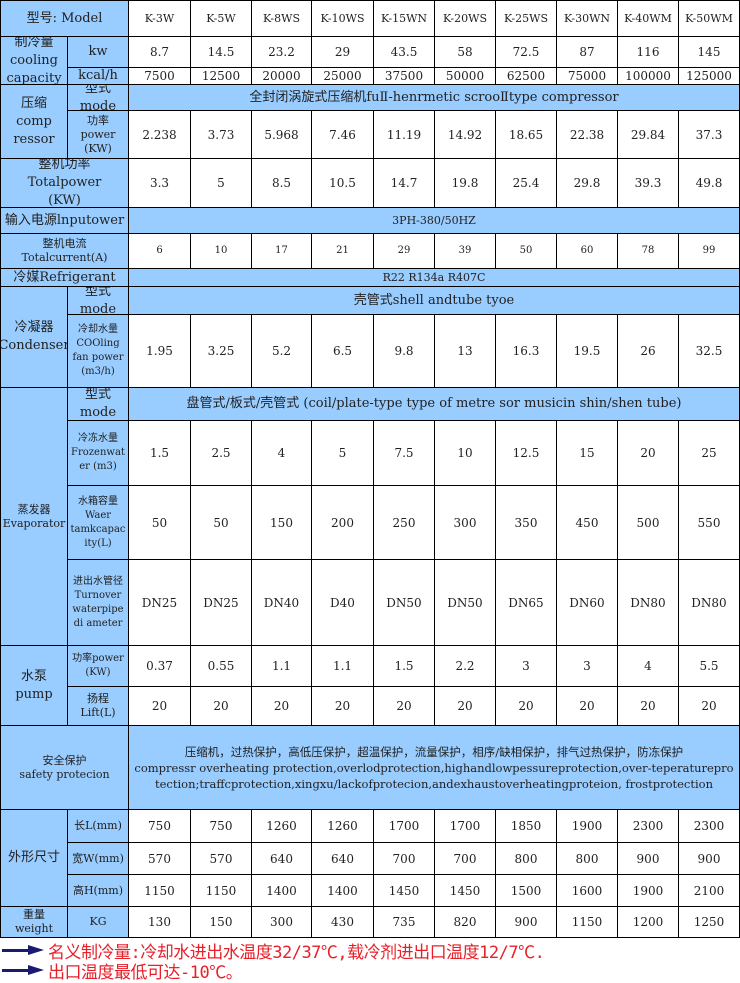 Image resolution: width=740 pixels, height=983 pixels. What do you see at coordinates (343, 19) in the screenshot?
I see `model-name: K-10WS` at bounding box center [343, 19].